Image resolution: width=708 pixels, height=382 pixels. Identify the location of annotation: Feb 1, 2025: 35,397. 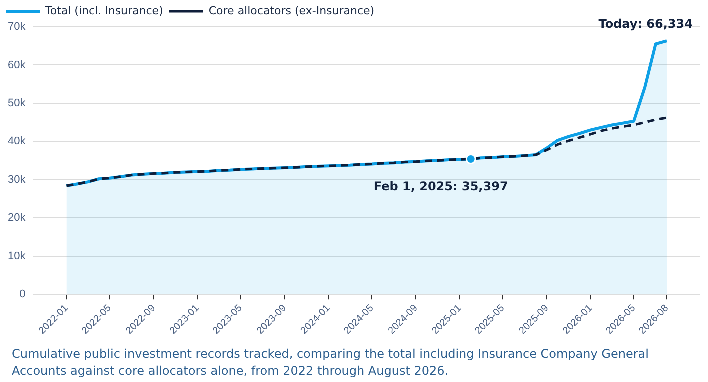
(441, 186).